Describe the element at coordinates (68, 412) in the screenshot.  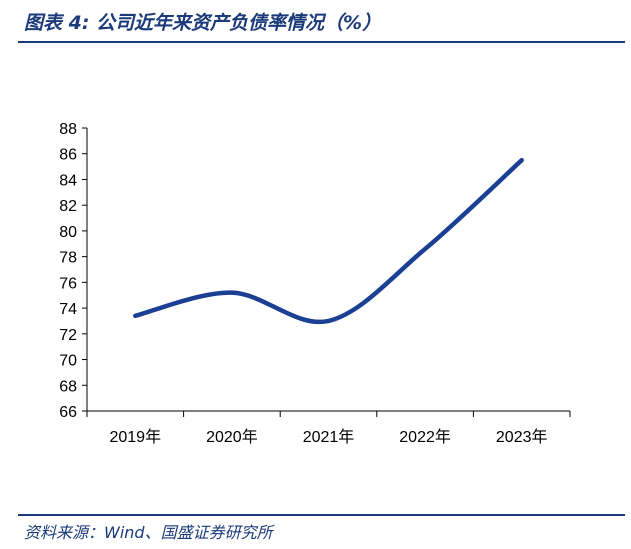
I see `y-tick-label: 66` at that location.